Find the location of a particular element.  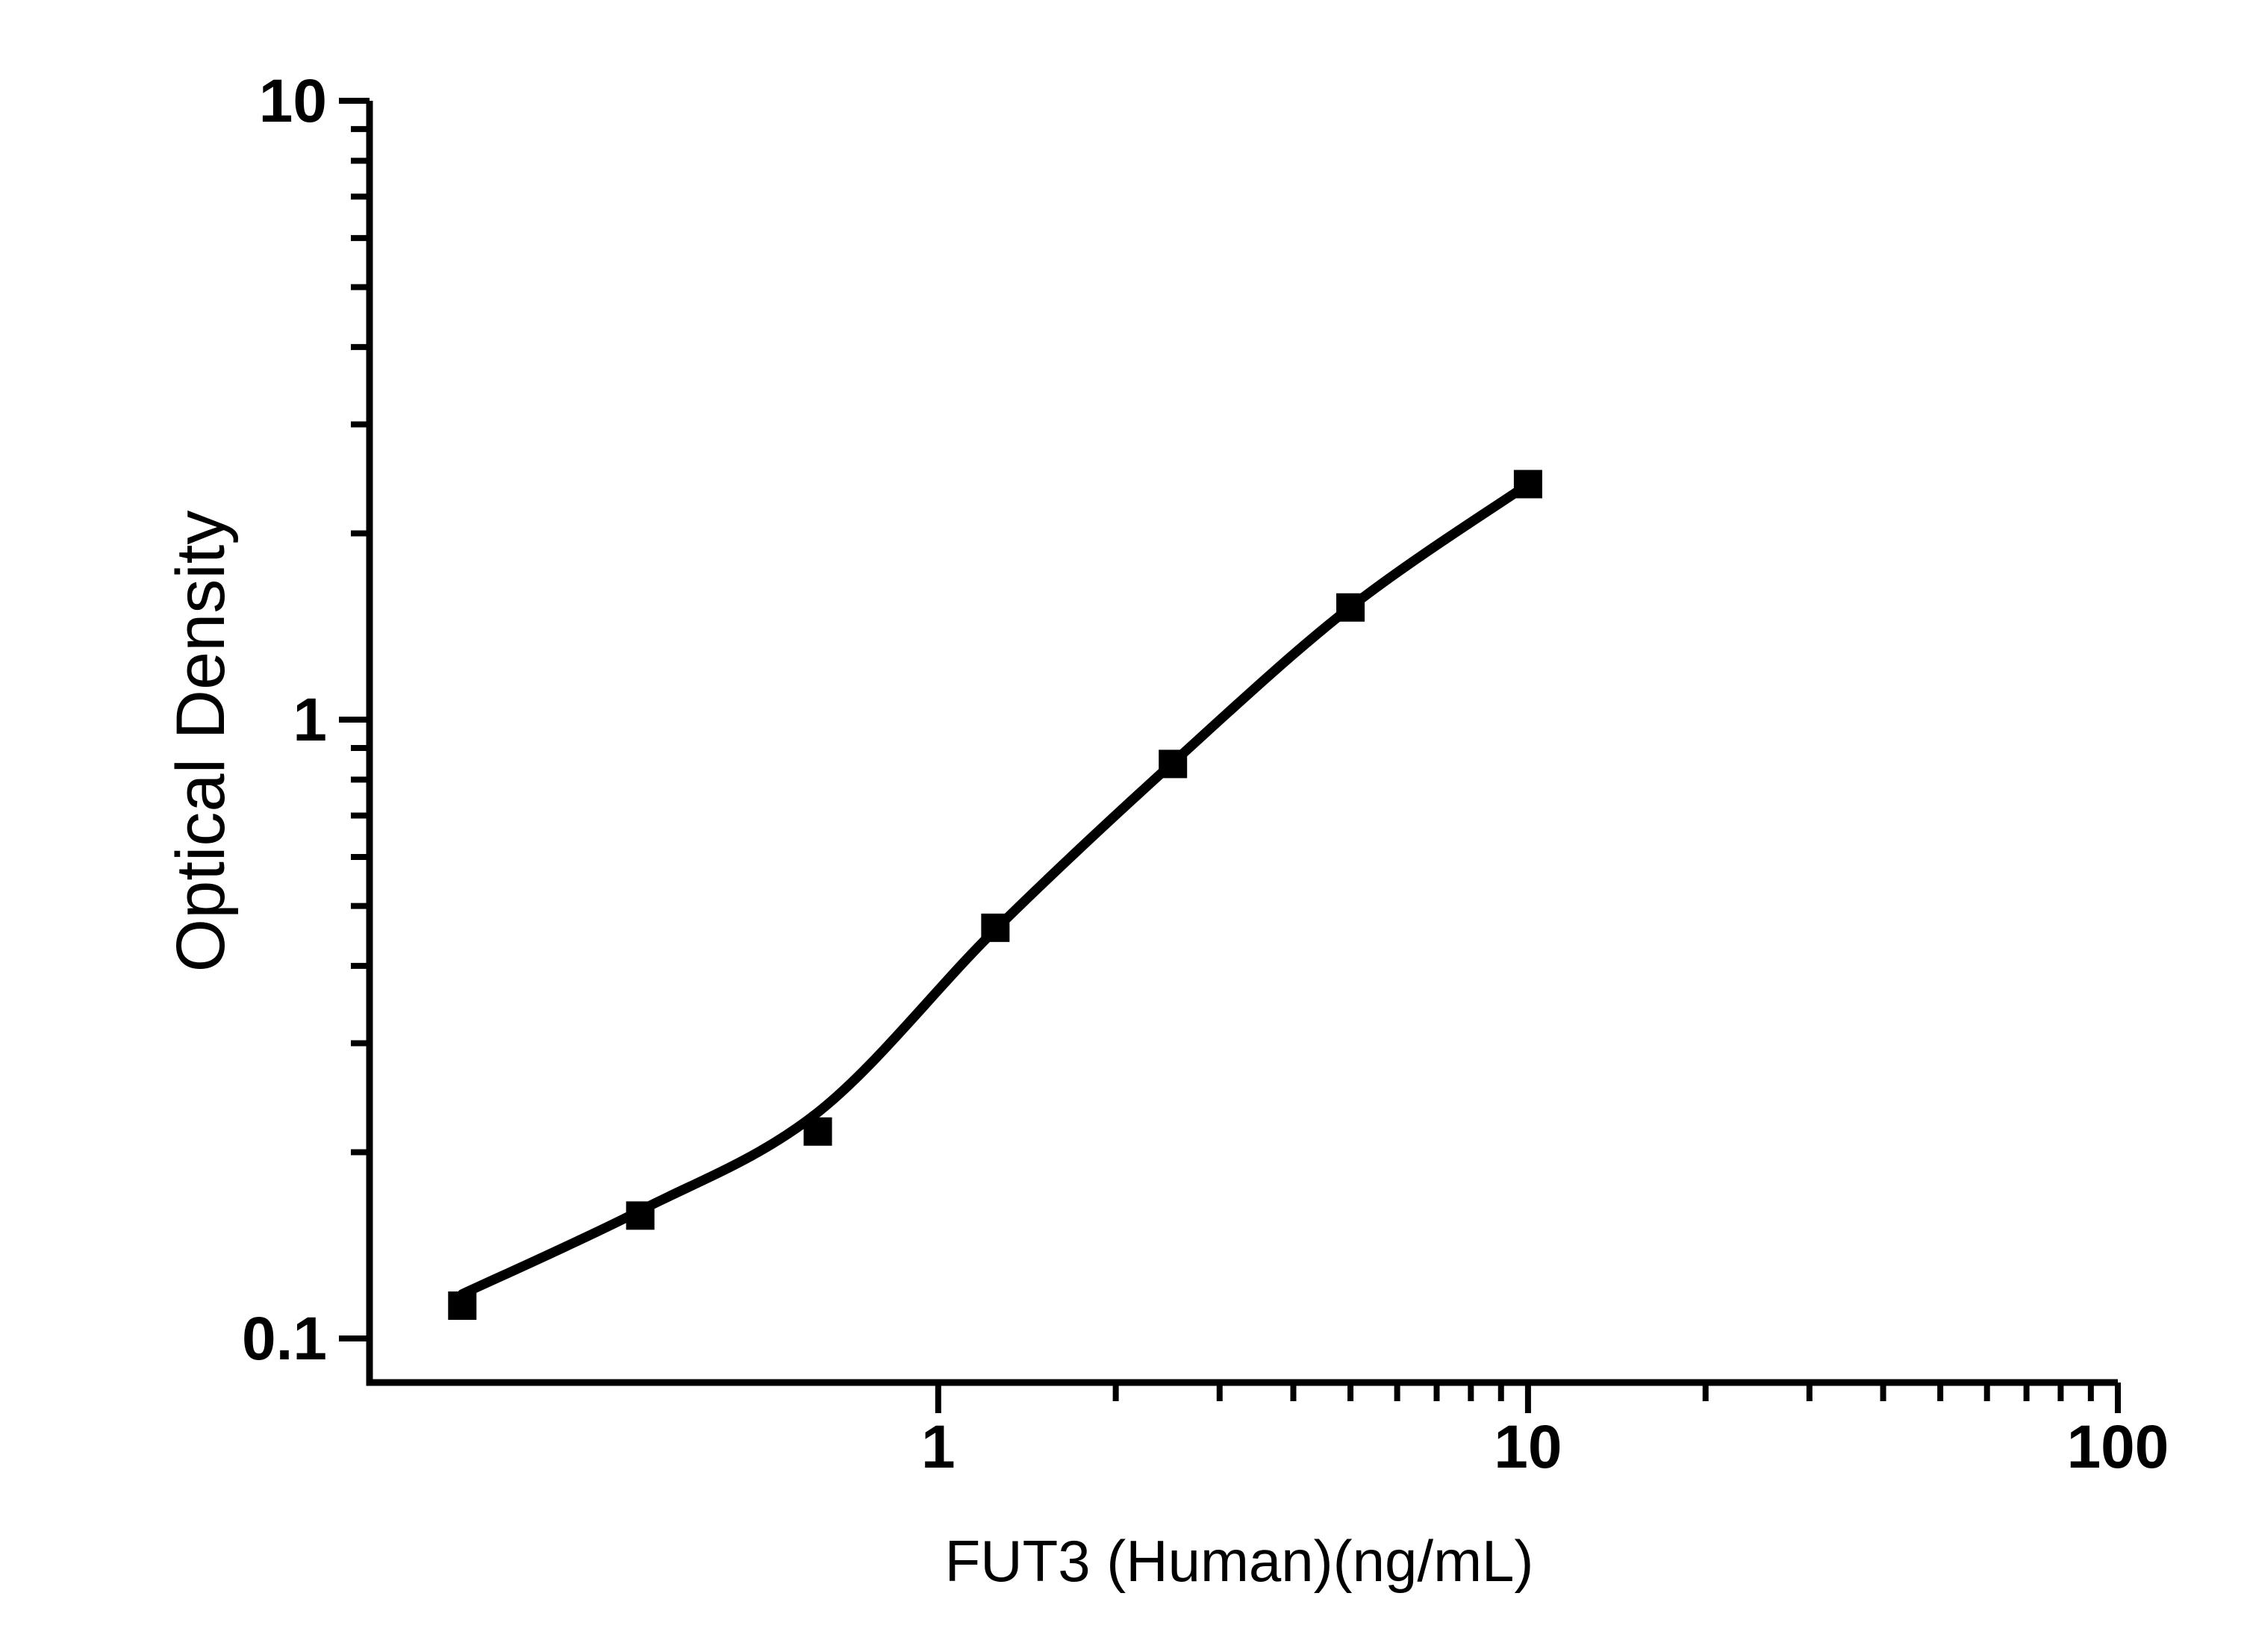

x-tick-label: 100 is located at coordinates (2118, 1447).